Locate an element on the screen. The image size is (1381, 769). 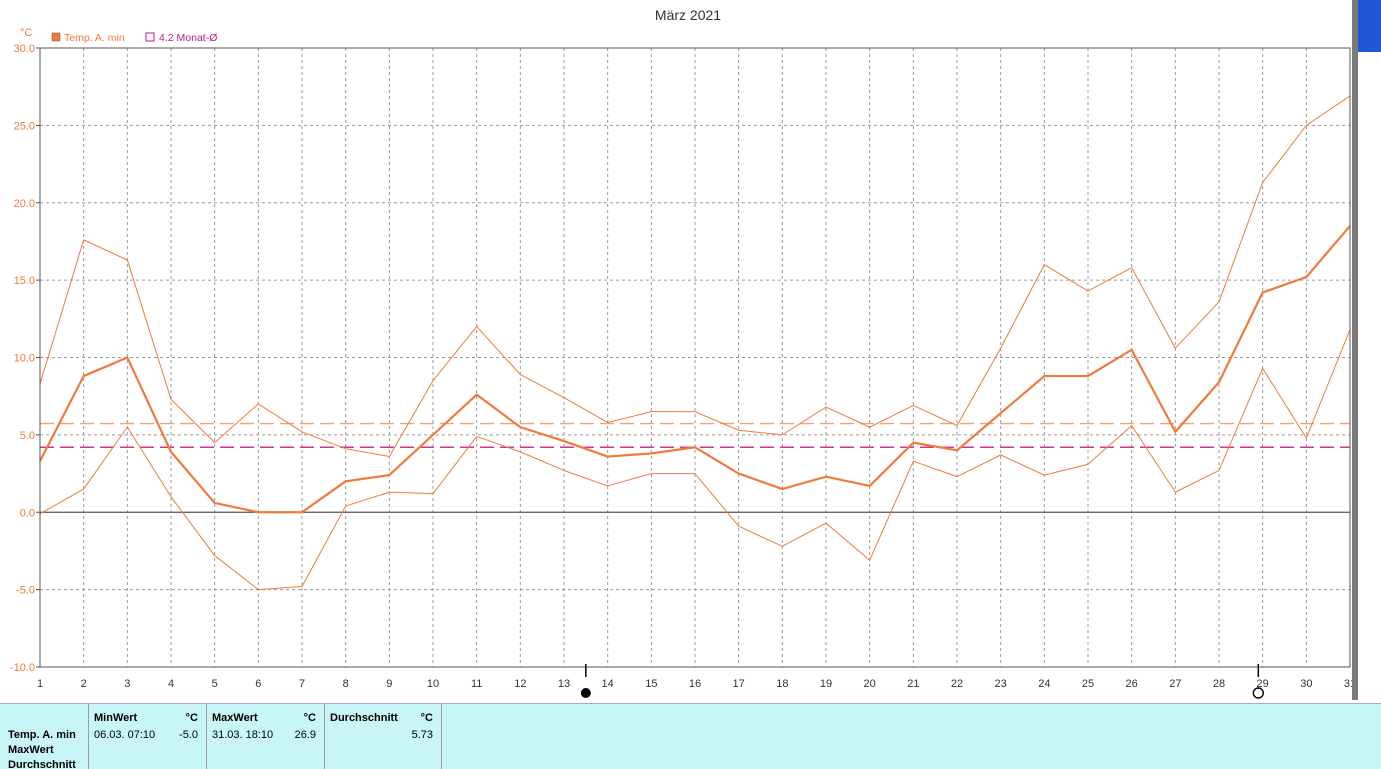
min-value: -5.0 is located at coordinates (188, 735).